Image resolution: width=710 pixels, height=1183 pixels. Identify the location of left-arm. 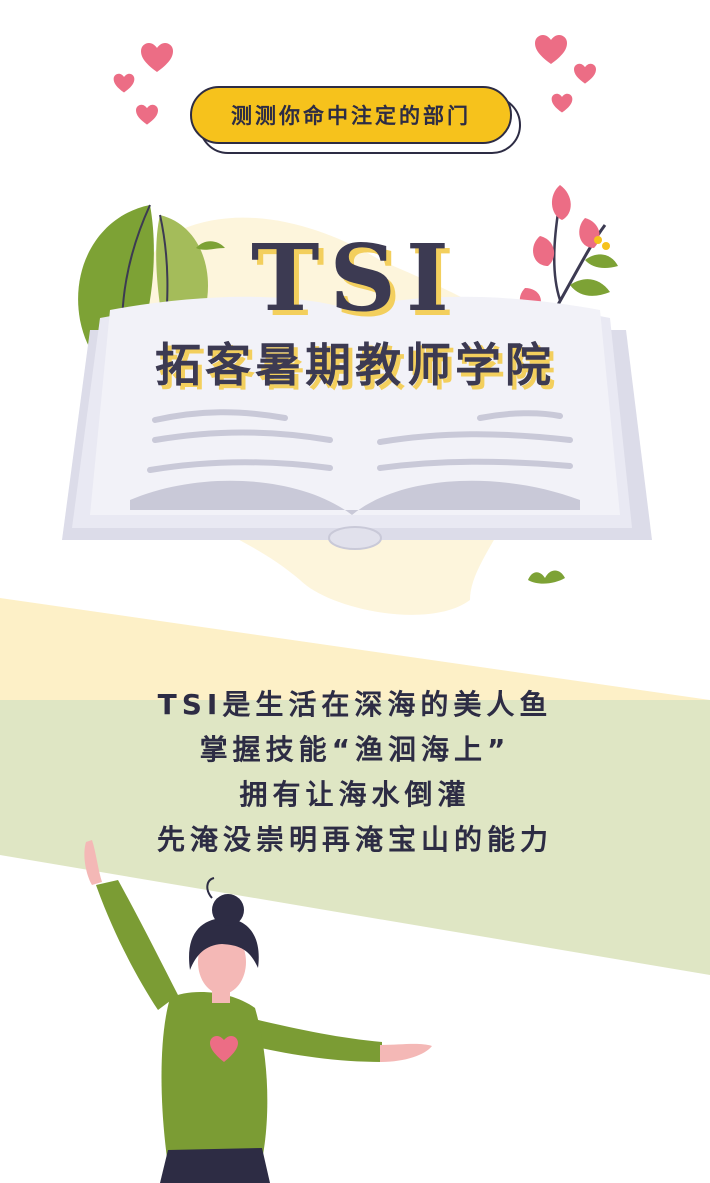
(137, 945).